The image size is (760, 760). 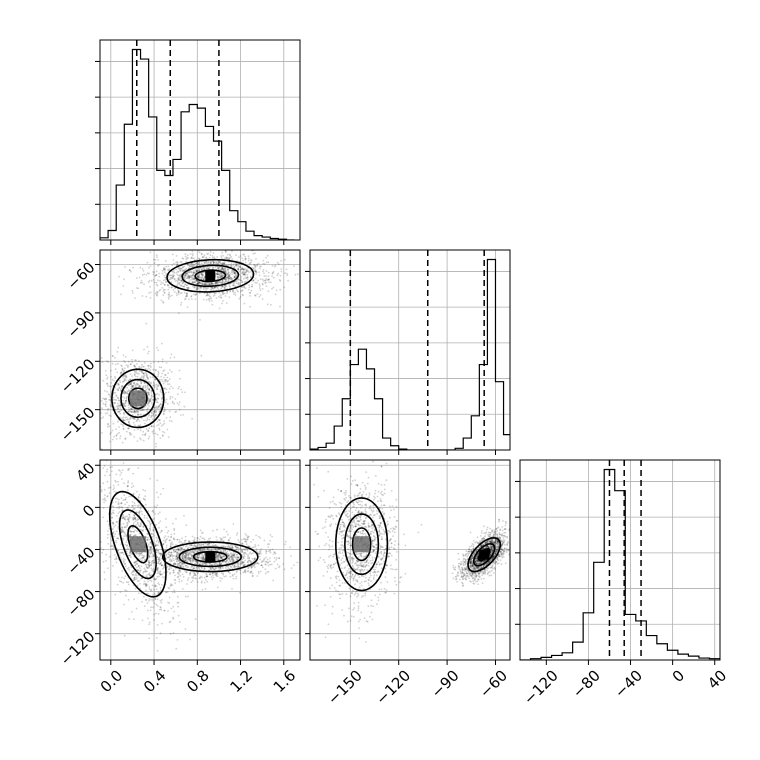 I want to click on x-tick-label: −40, so click(x=628, y=683).